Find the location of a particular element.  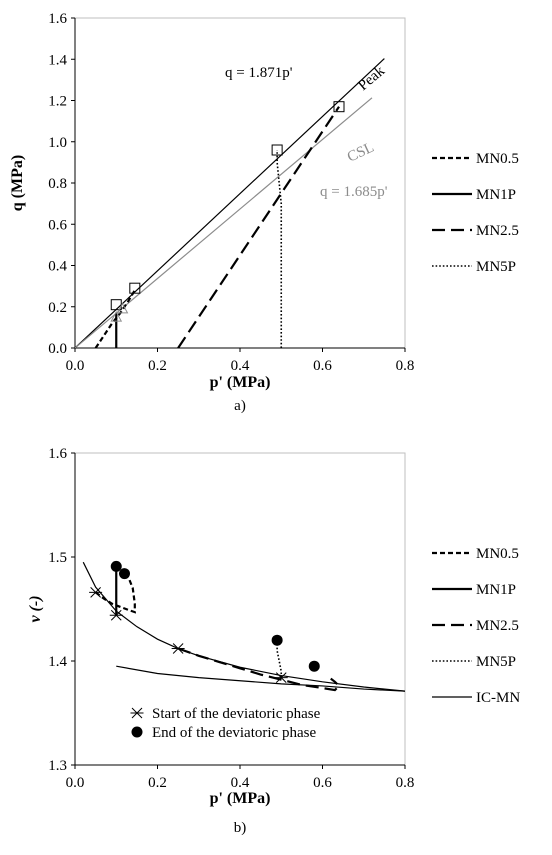

b-legend-label: IC-MN is located at coordinates (498, 698).